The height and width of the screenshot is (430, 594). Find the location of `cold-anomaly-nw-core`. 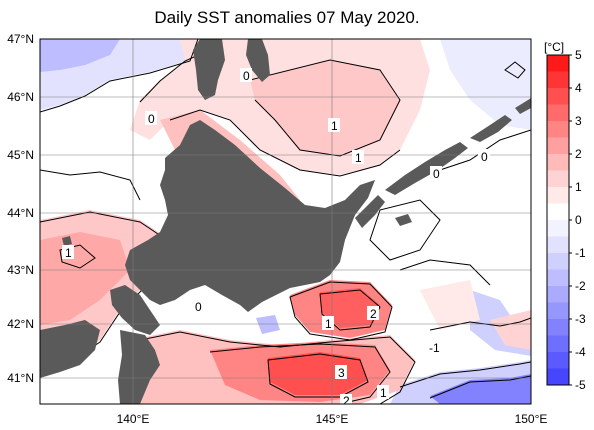

cold-anomaly-nw-core is located at coordinates (80, 55).